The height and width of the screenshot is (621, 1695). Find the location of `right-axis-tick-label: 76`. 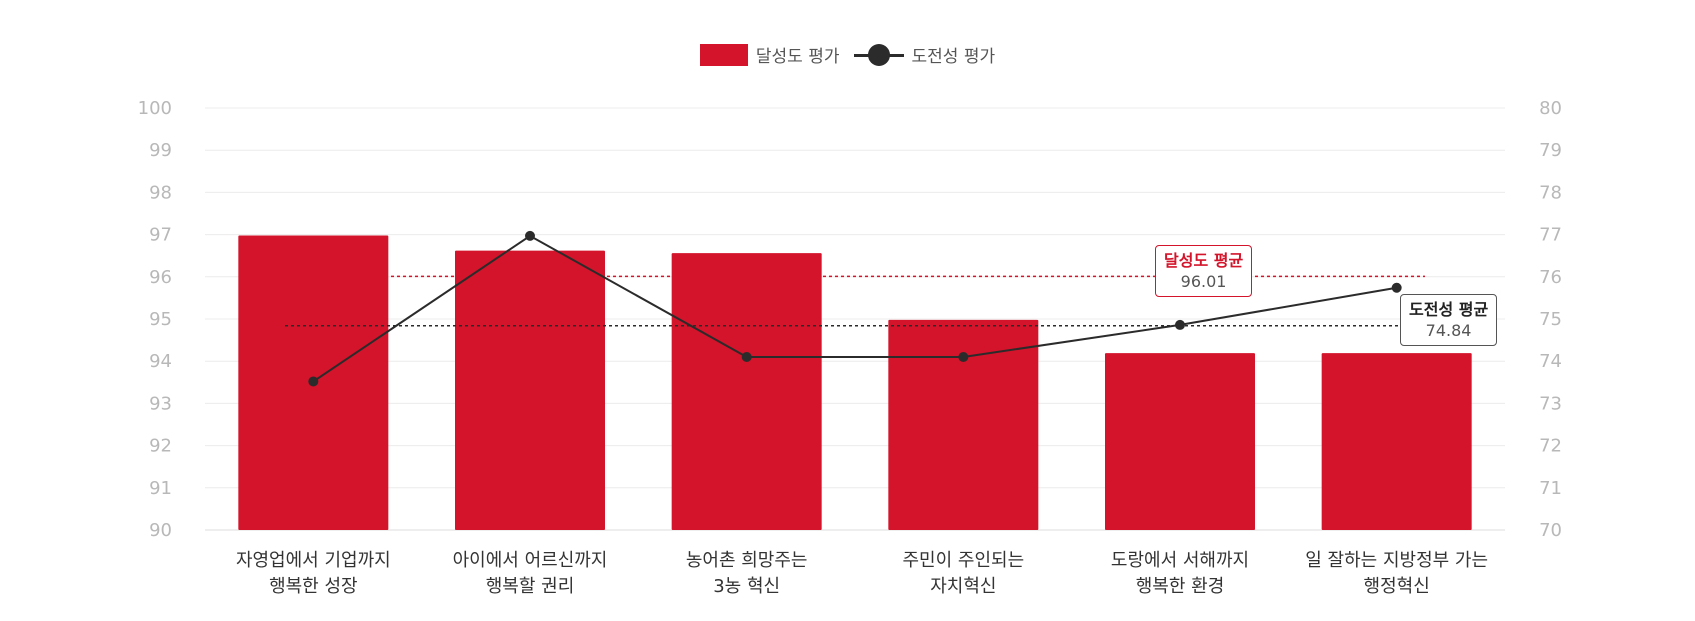

right-axis-tick-label: 76 is located at coordinates (1550, 277).